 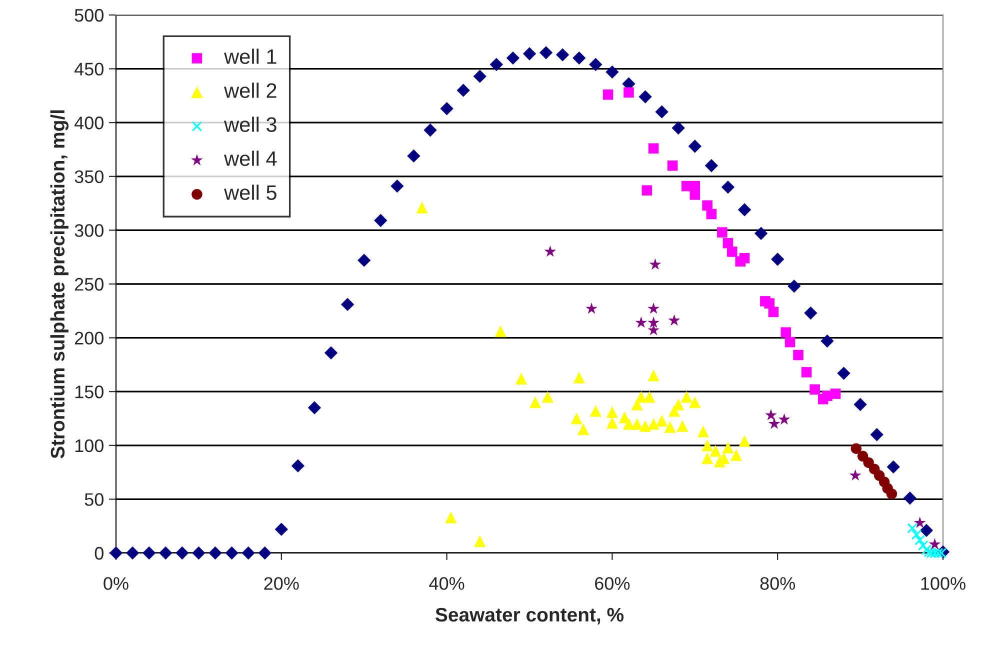 What do you see at coordinates (89, 69) in the screenshot?
I see `y-tick-label: 450` at bounding box center [89, 69].